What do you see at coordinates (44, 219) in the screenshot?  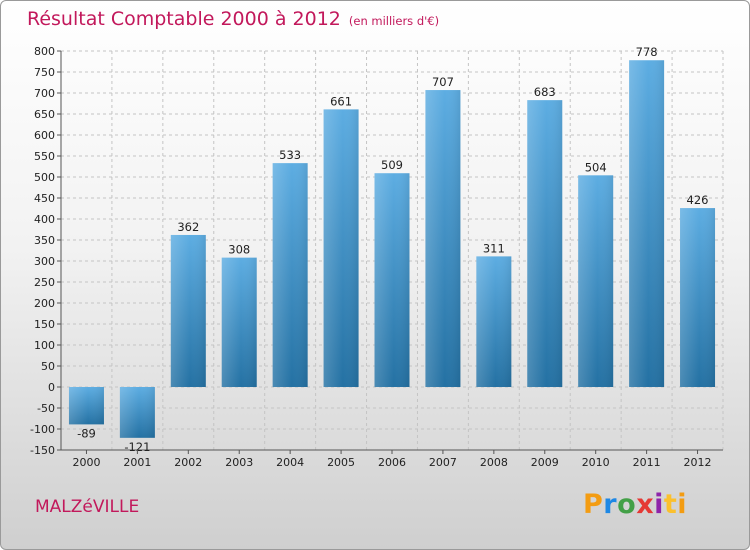 I see `y-tick-label: 400` at bounding box center [44, 219].